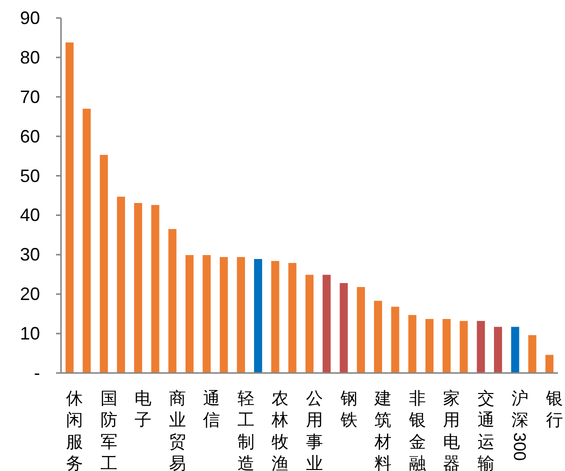 Image resolution: width=565 pixels, height=471 pixels. What do you see at coordinates (37, 373) in the screenshot?
I see `y-tick-label: -` at bounding box center [37, 373].